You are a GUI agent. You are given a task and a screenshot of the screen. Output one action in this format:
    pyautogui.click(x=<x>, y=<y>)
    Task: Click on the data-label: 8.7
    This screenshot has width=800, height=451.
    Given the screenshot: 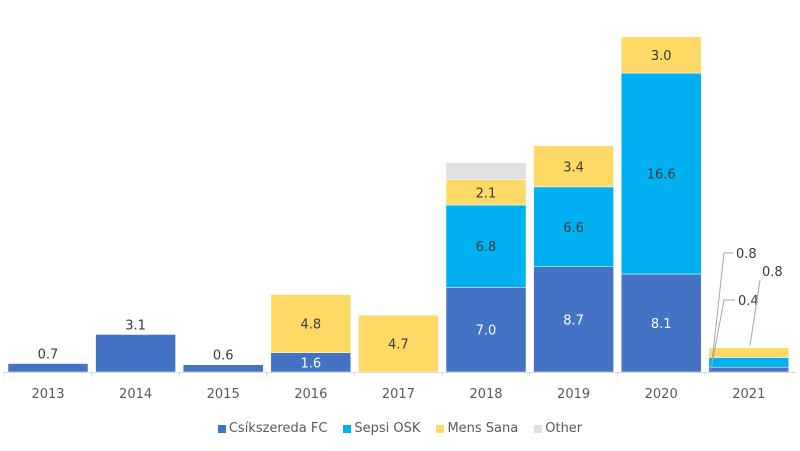 What is the action you would take?
    pyautogui.click(x=573, y=320)
    